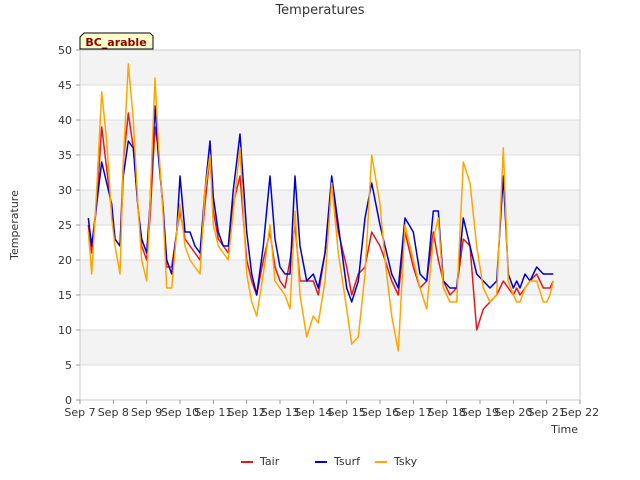 This screenshot has width=640, height=480. I want to click on y-tick-label: 35, so click(65, 155).